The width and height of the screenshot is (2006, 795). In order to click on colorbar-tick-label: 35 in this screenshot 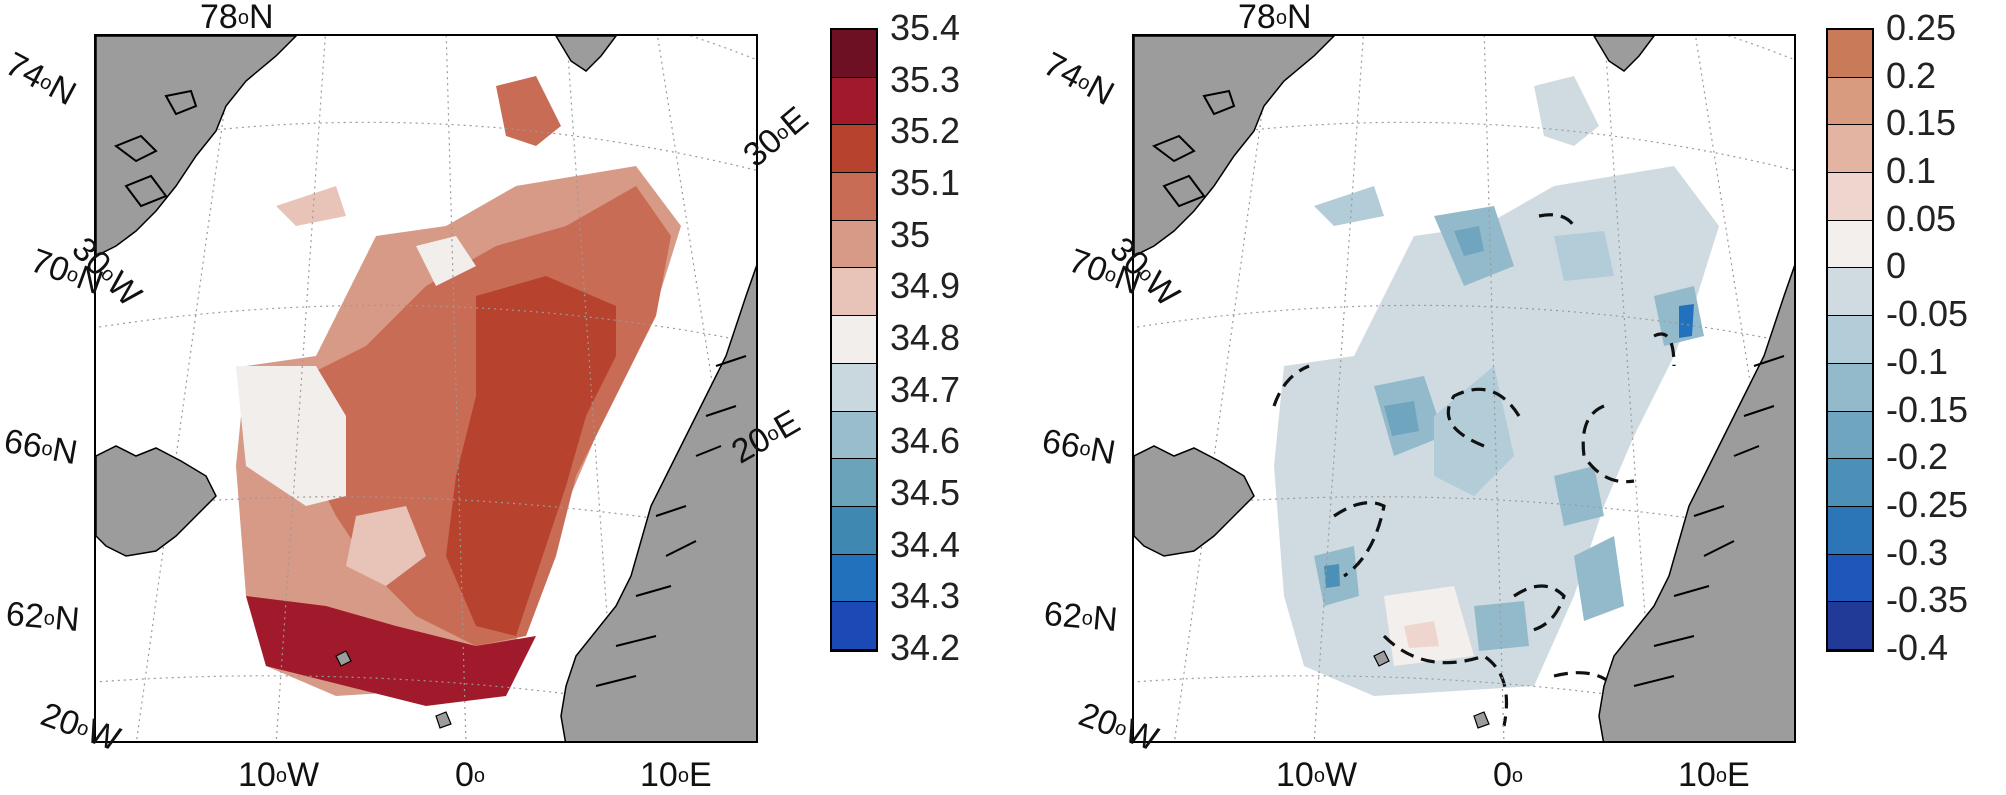, I will do `click(910, 234)`.